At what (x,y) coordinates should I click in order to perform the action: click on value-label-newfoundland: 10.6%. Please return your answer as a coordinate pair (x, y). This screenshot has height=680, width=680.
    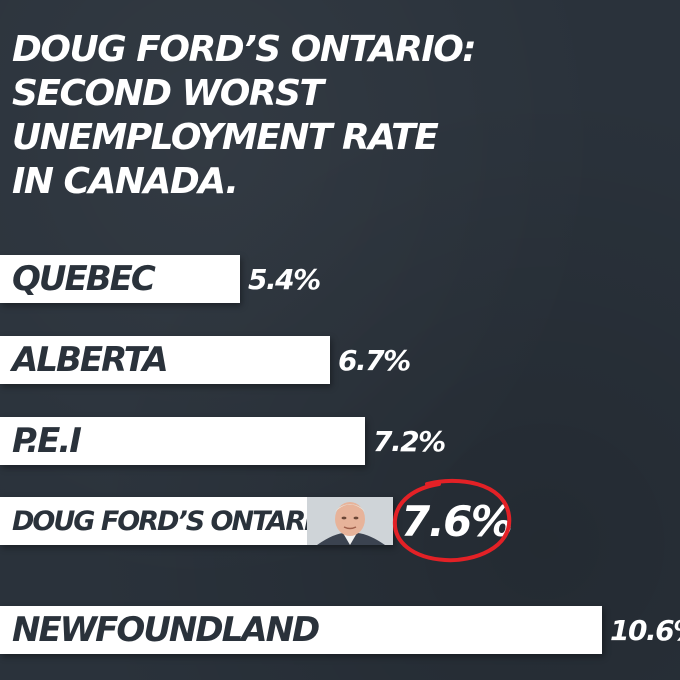
    Looking at the image, I should click on (645, 630).